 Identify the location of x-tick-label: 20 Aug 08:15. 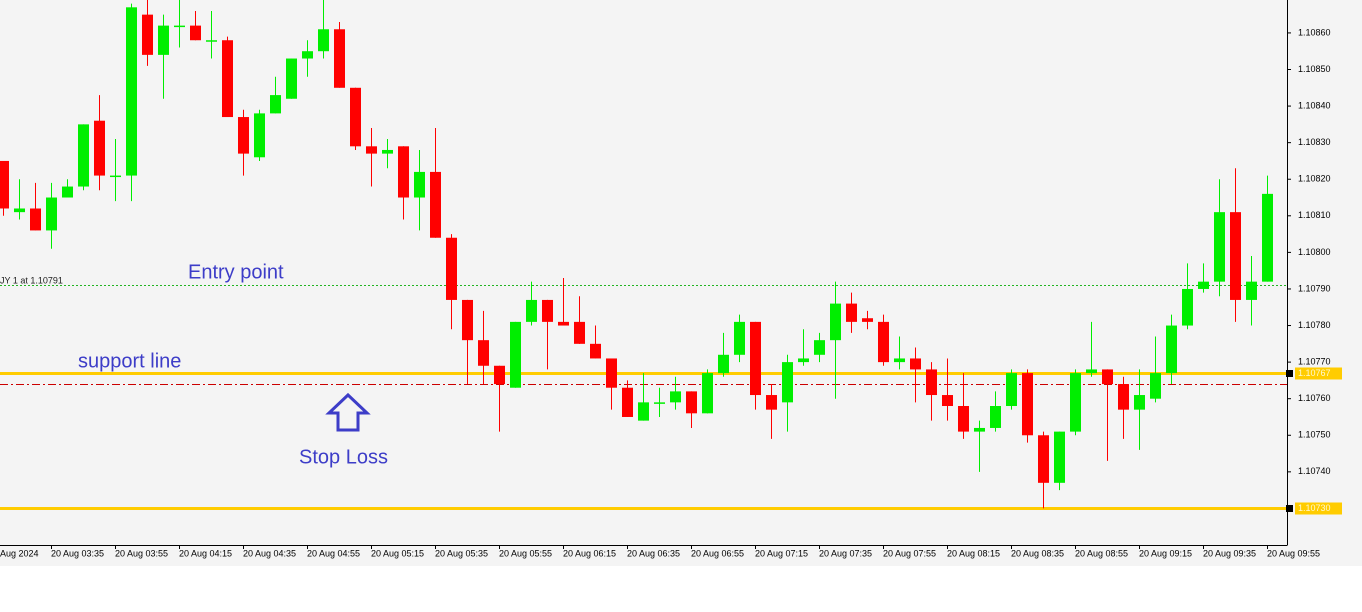
(973, 553).